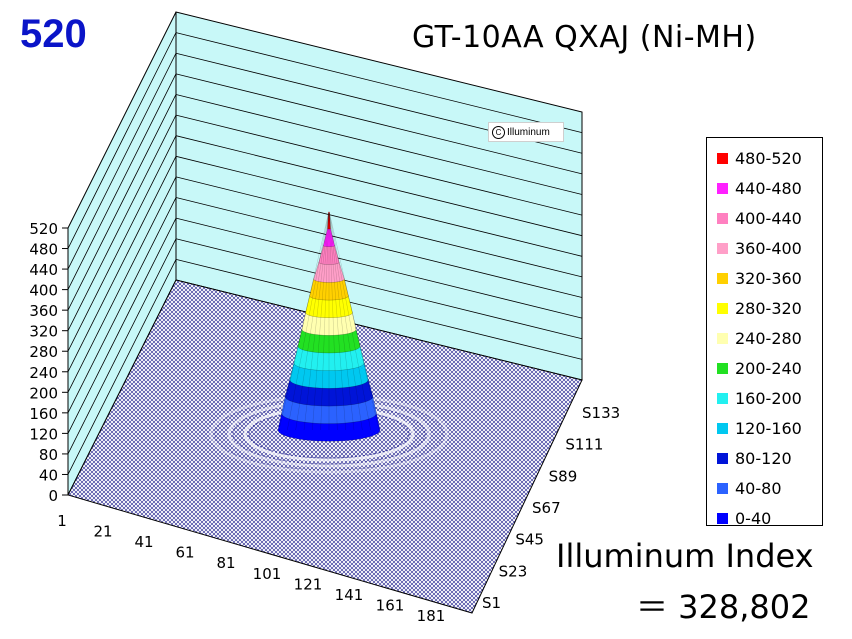  What do you see at coordinates (43, 373) in the screenshot?
I see `z-tick-240: 240` at bounding box center [43, 373].